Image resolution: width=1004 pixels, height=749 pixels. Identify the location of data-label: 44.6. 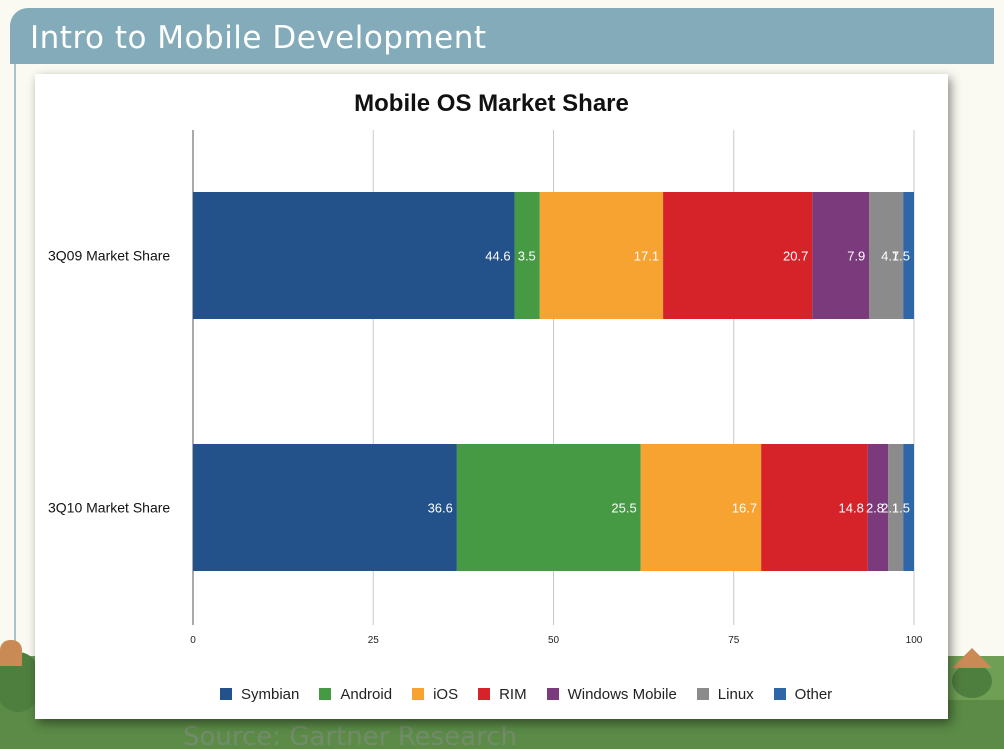
(497, 256).